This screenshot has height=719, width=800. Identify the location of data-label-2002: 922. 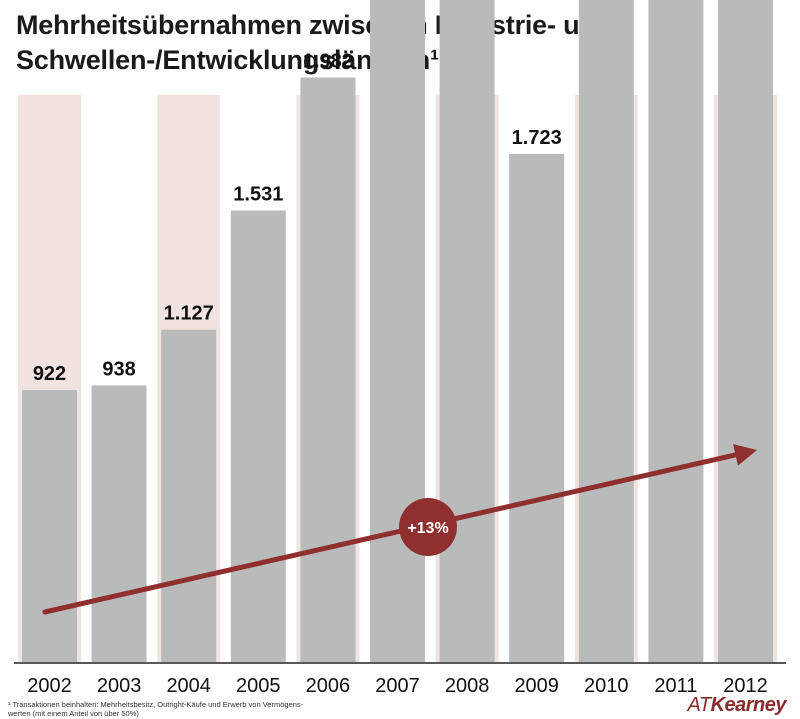
(49, 374).